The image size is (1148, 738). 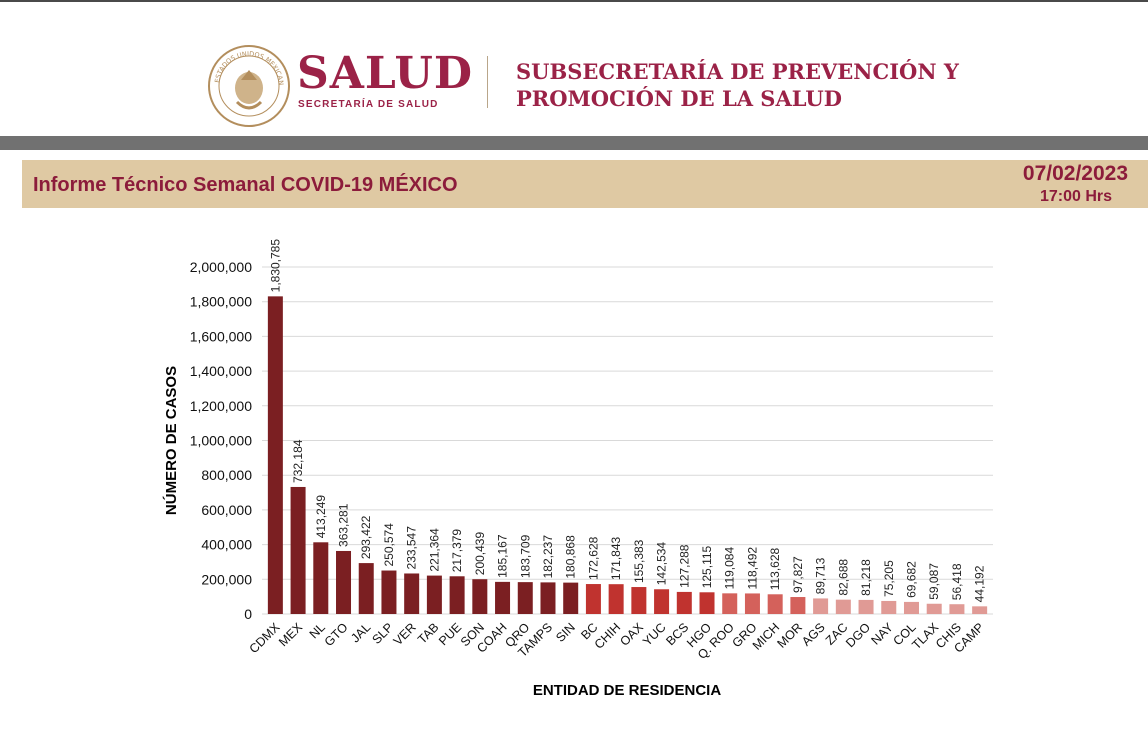 What do you see at coordinates (639, 600) in the screenshot?
I see `bar-oax` at bounding box center [639, 600].